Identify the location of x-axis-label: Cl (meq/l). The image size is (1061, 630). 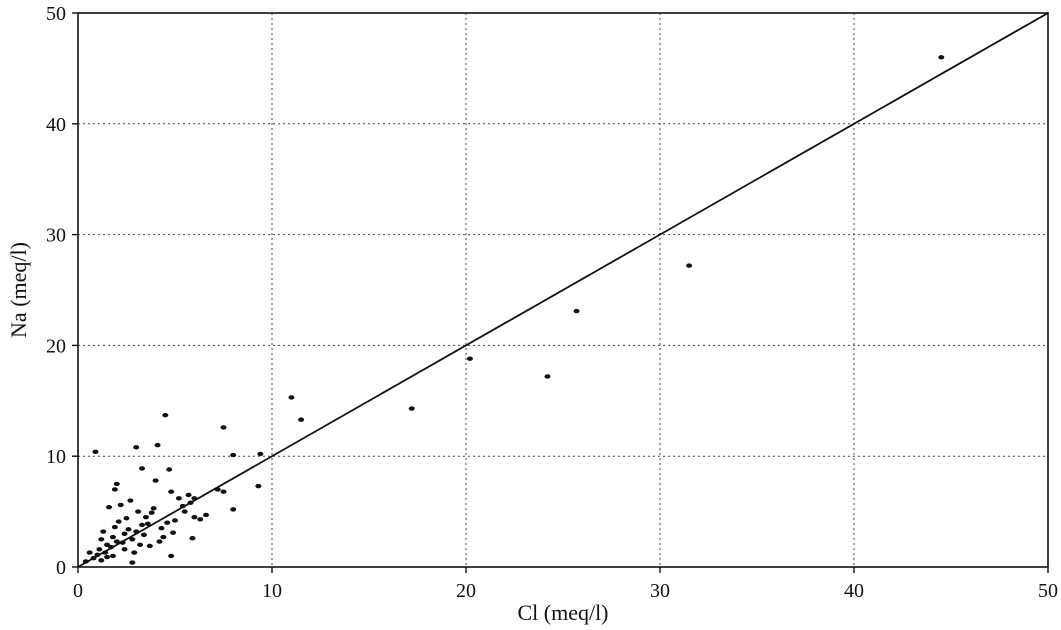
(562, 612).